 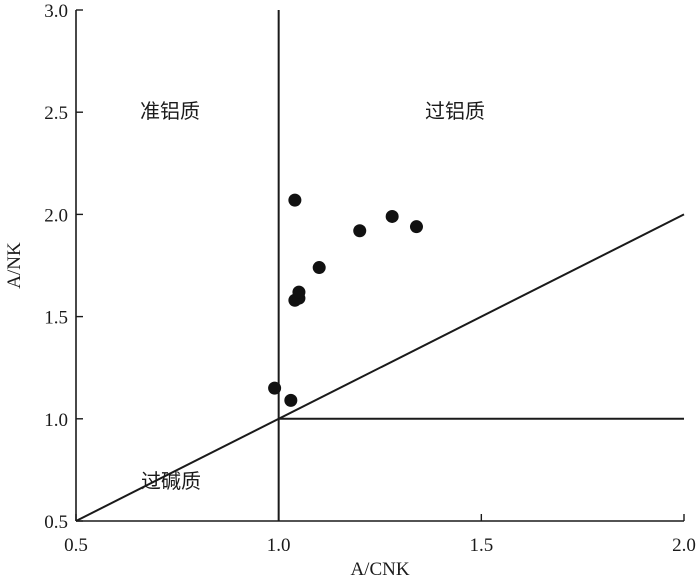 I want to click on y-tick-label: 3.0, so click(x=56, y=11).